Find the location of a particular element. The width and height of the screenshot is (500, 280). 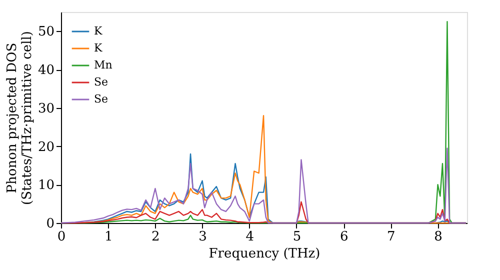

x-tick-label: 5 is located at coordinates (297, 237).